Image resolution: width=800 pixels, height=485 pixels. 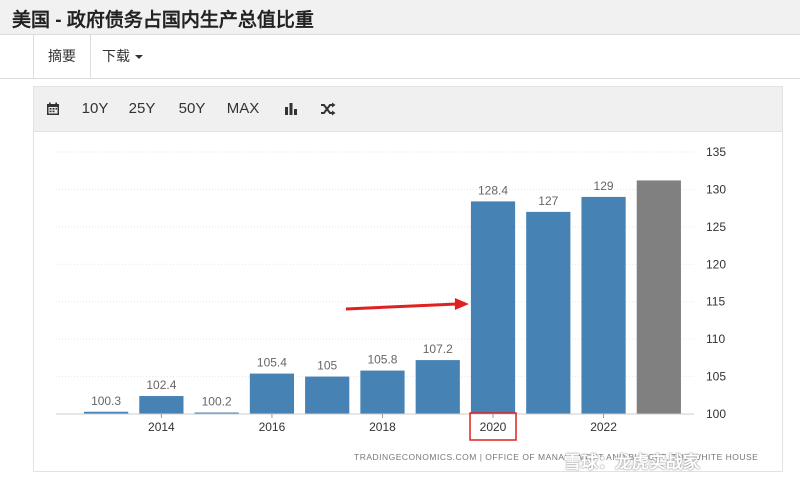 What do you see at coordinates (272, 363) in the screenshot?
I see `data-label: 105.4` at bounding box center [272, 363].